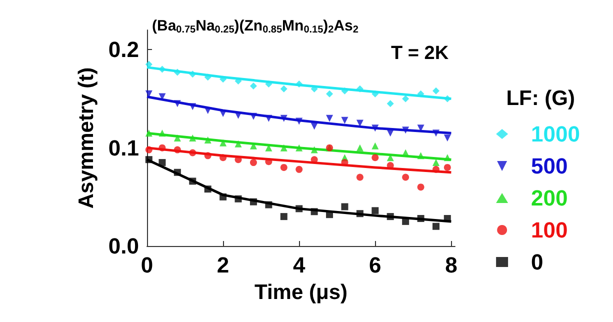 The width and height of the screenshot is (613, 322). What do you see at coordinates (123, 49) in the screenshot?
I see `y-tick-label: 0.2` at bounding box center [123, 49].